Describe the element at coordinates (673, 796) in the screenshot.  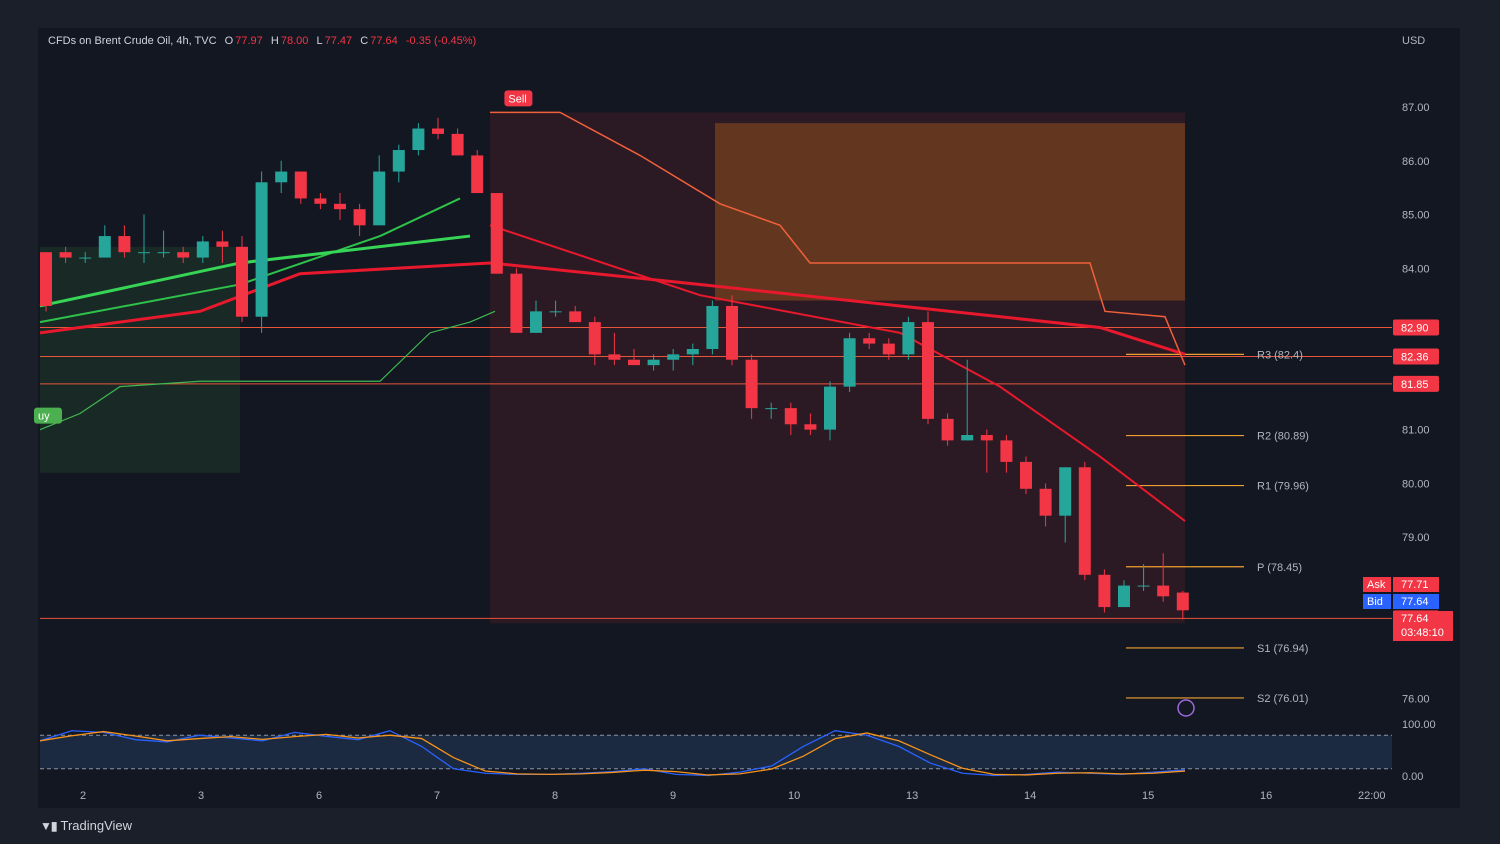
I see `x-tick-label: 9` at that location.